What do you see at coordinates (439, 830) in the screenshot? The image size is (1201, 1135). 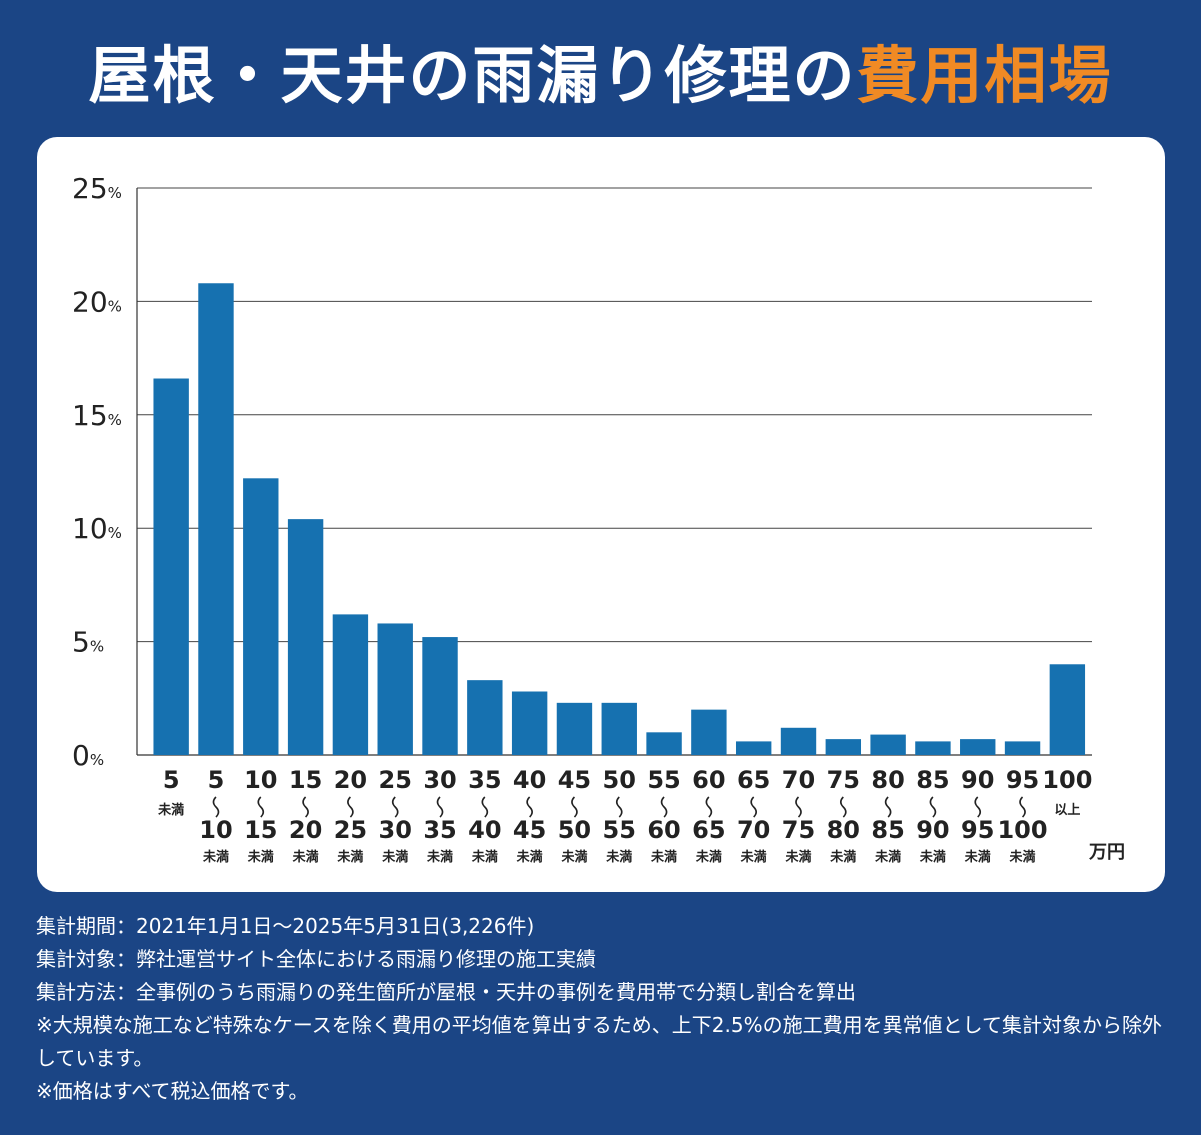 I see `x-tick-label: 35` at bounding box center [439, 830].